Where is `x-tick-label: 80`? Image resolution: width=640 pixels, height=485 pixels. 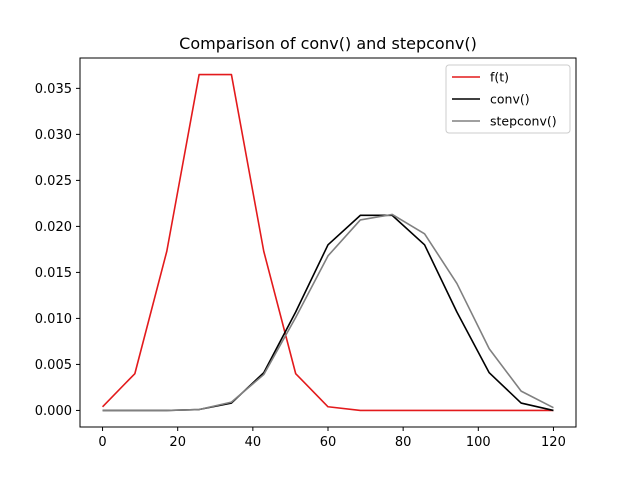
x-tick-label: 80 is located at coordinates (403, 442).